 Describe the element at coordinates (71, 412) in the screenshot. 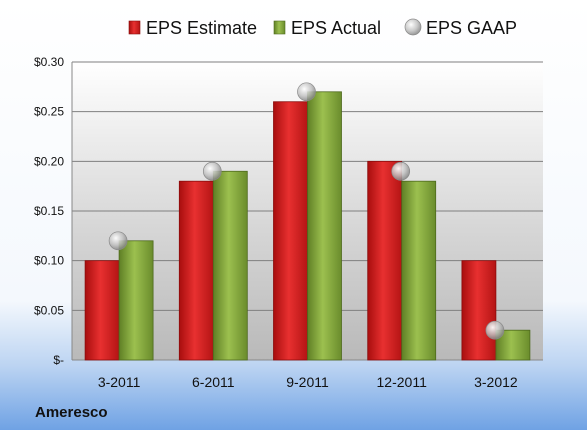

I see `company-name: Ameresco` at that location.